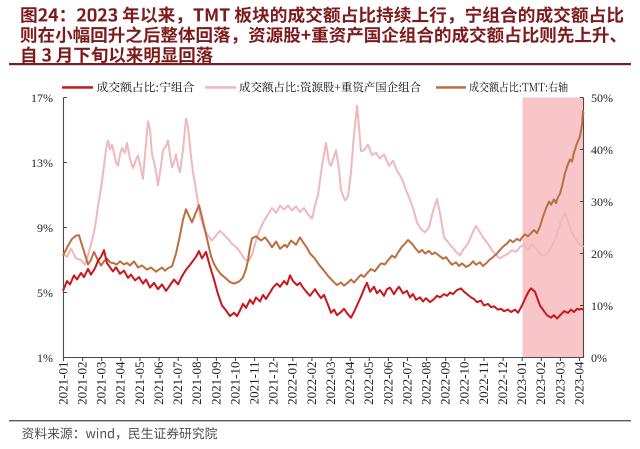  What do you see at coordinates (559, 383) in the screenshot?
I see `svg-text: 2023-03` at bounding box center [559, 383].